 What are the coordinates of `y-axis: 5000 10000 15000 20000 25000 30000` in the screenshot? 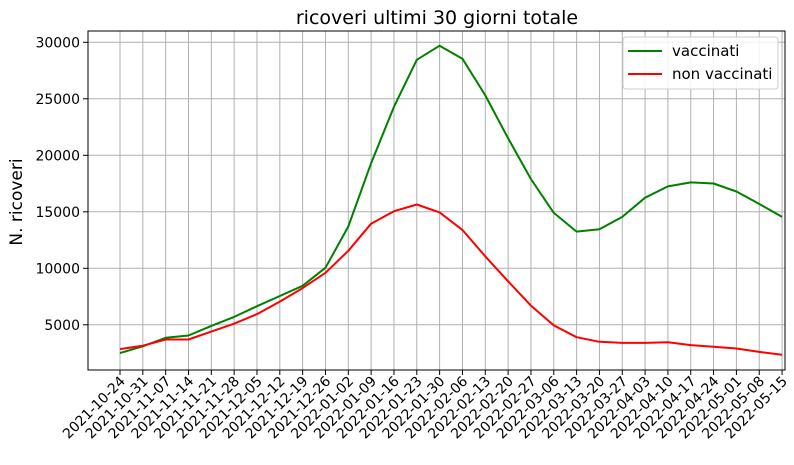 It's located at (61, 184).